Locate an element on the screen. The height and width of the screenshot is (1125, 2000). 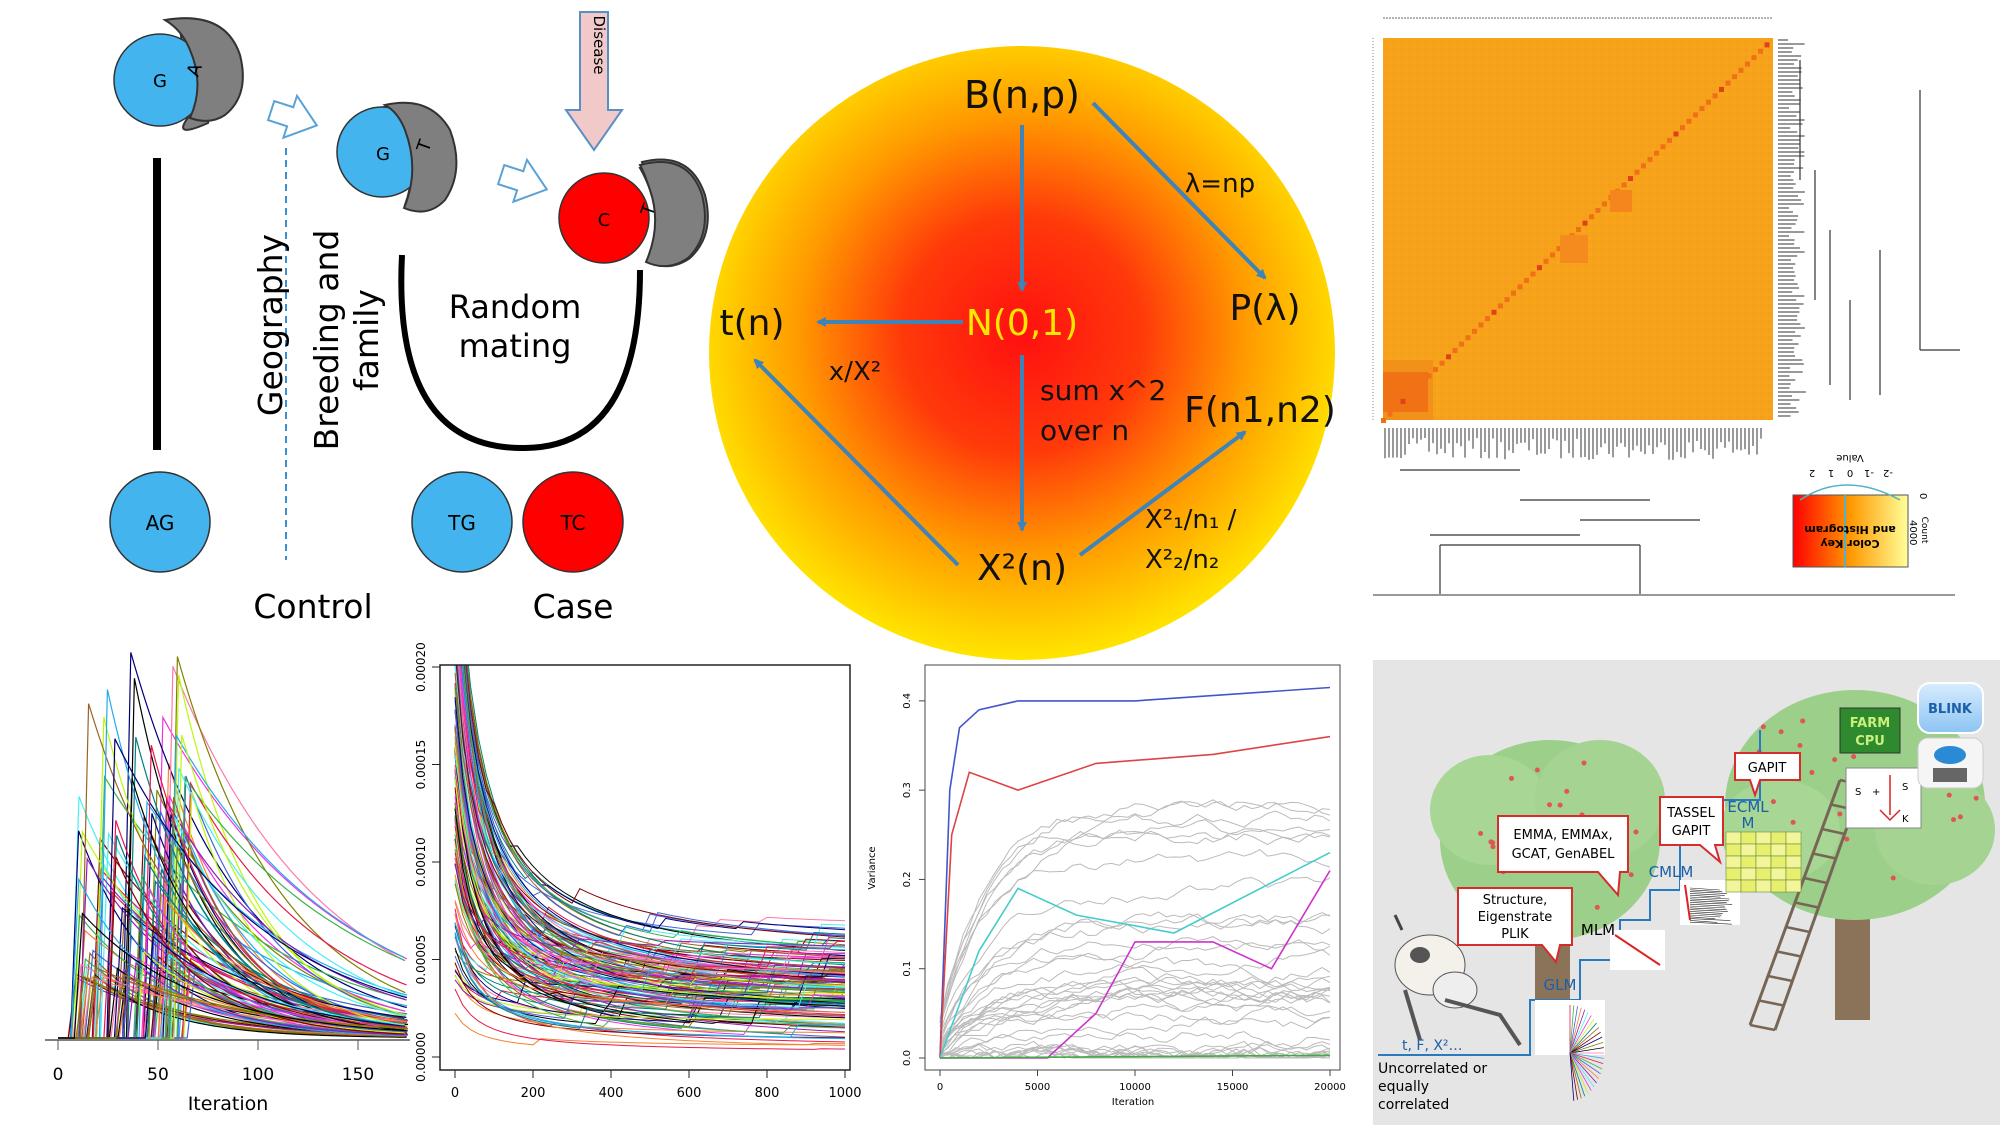
key-count-tick-0: 0 is located at coordinates (1922, 496).